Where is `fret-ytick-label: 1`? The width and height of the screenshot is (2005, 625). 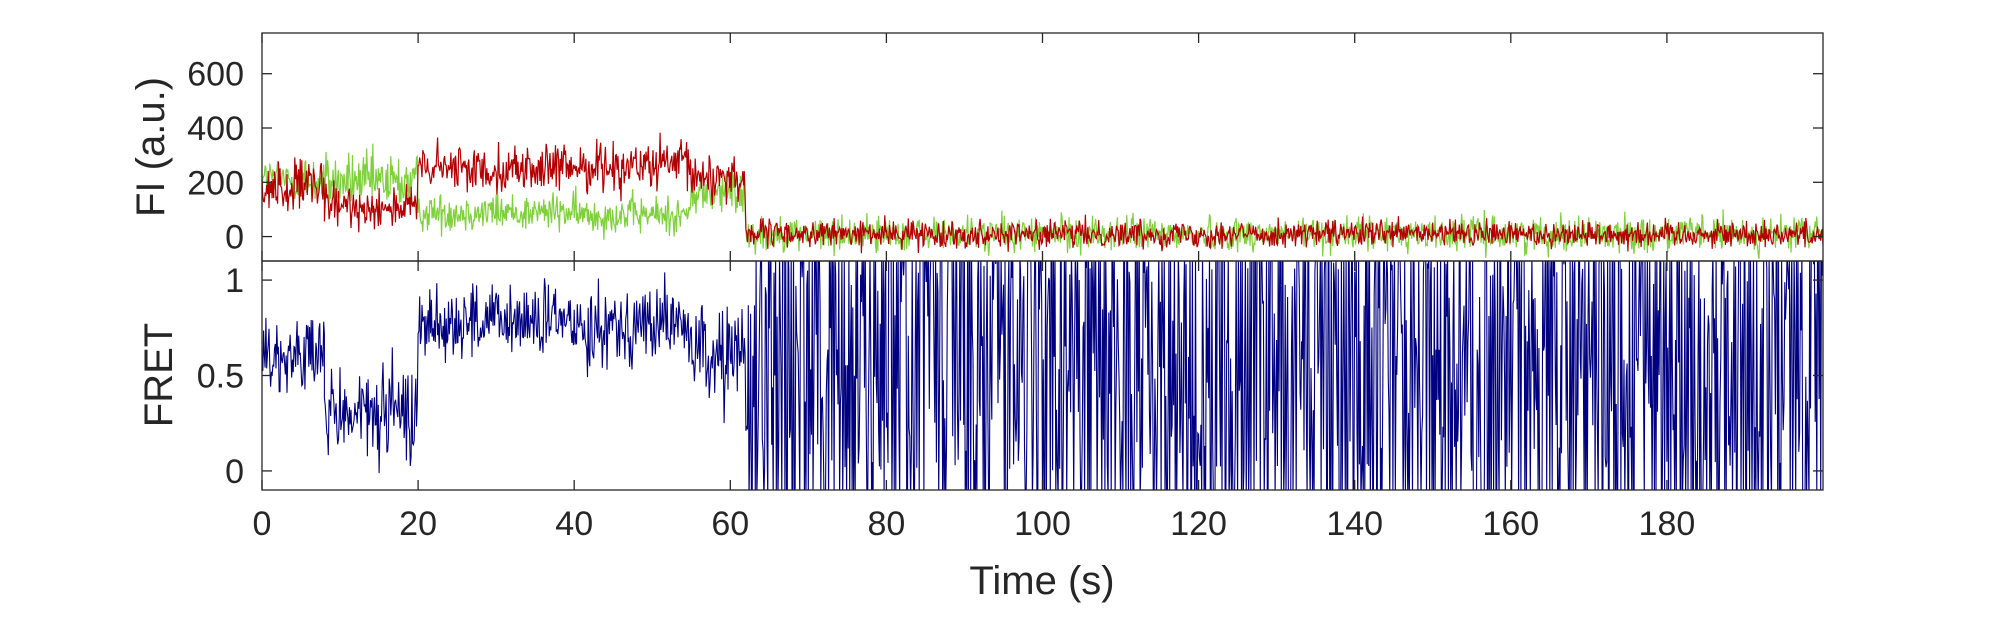 fret-ytick-label: 1 is located at coordinates (234, 281).